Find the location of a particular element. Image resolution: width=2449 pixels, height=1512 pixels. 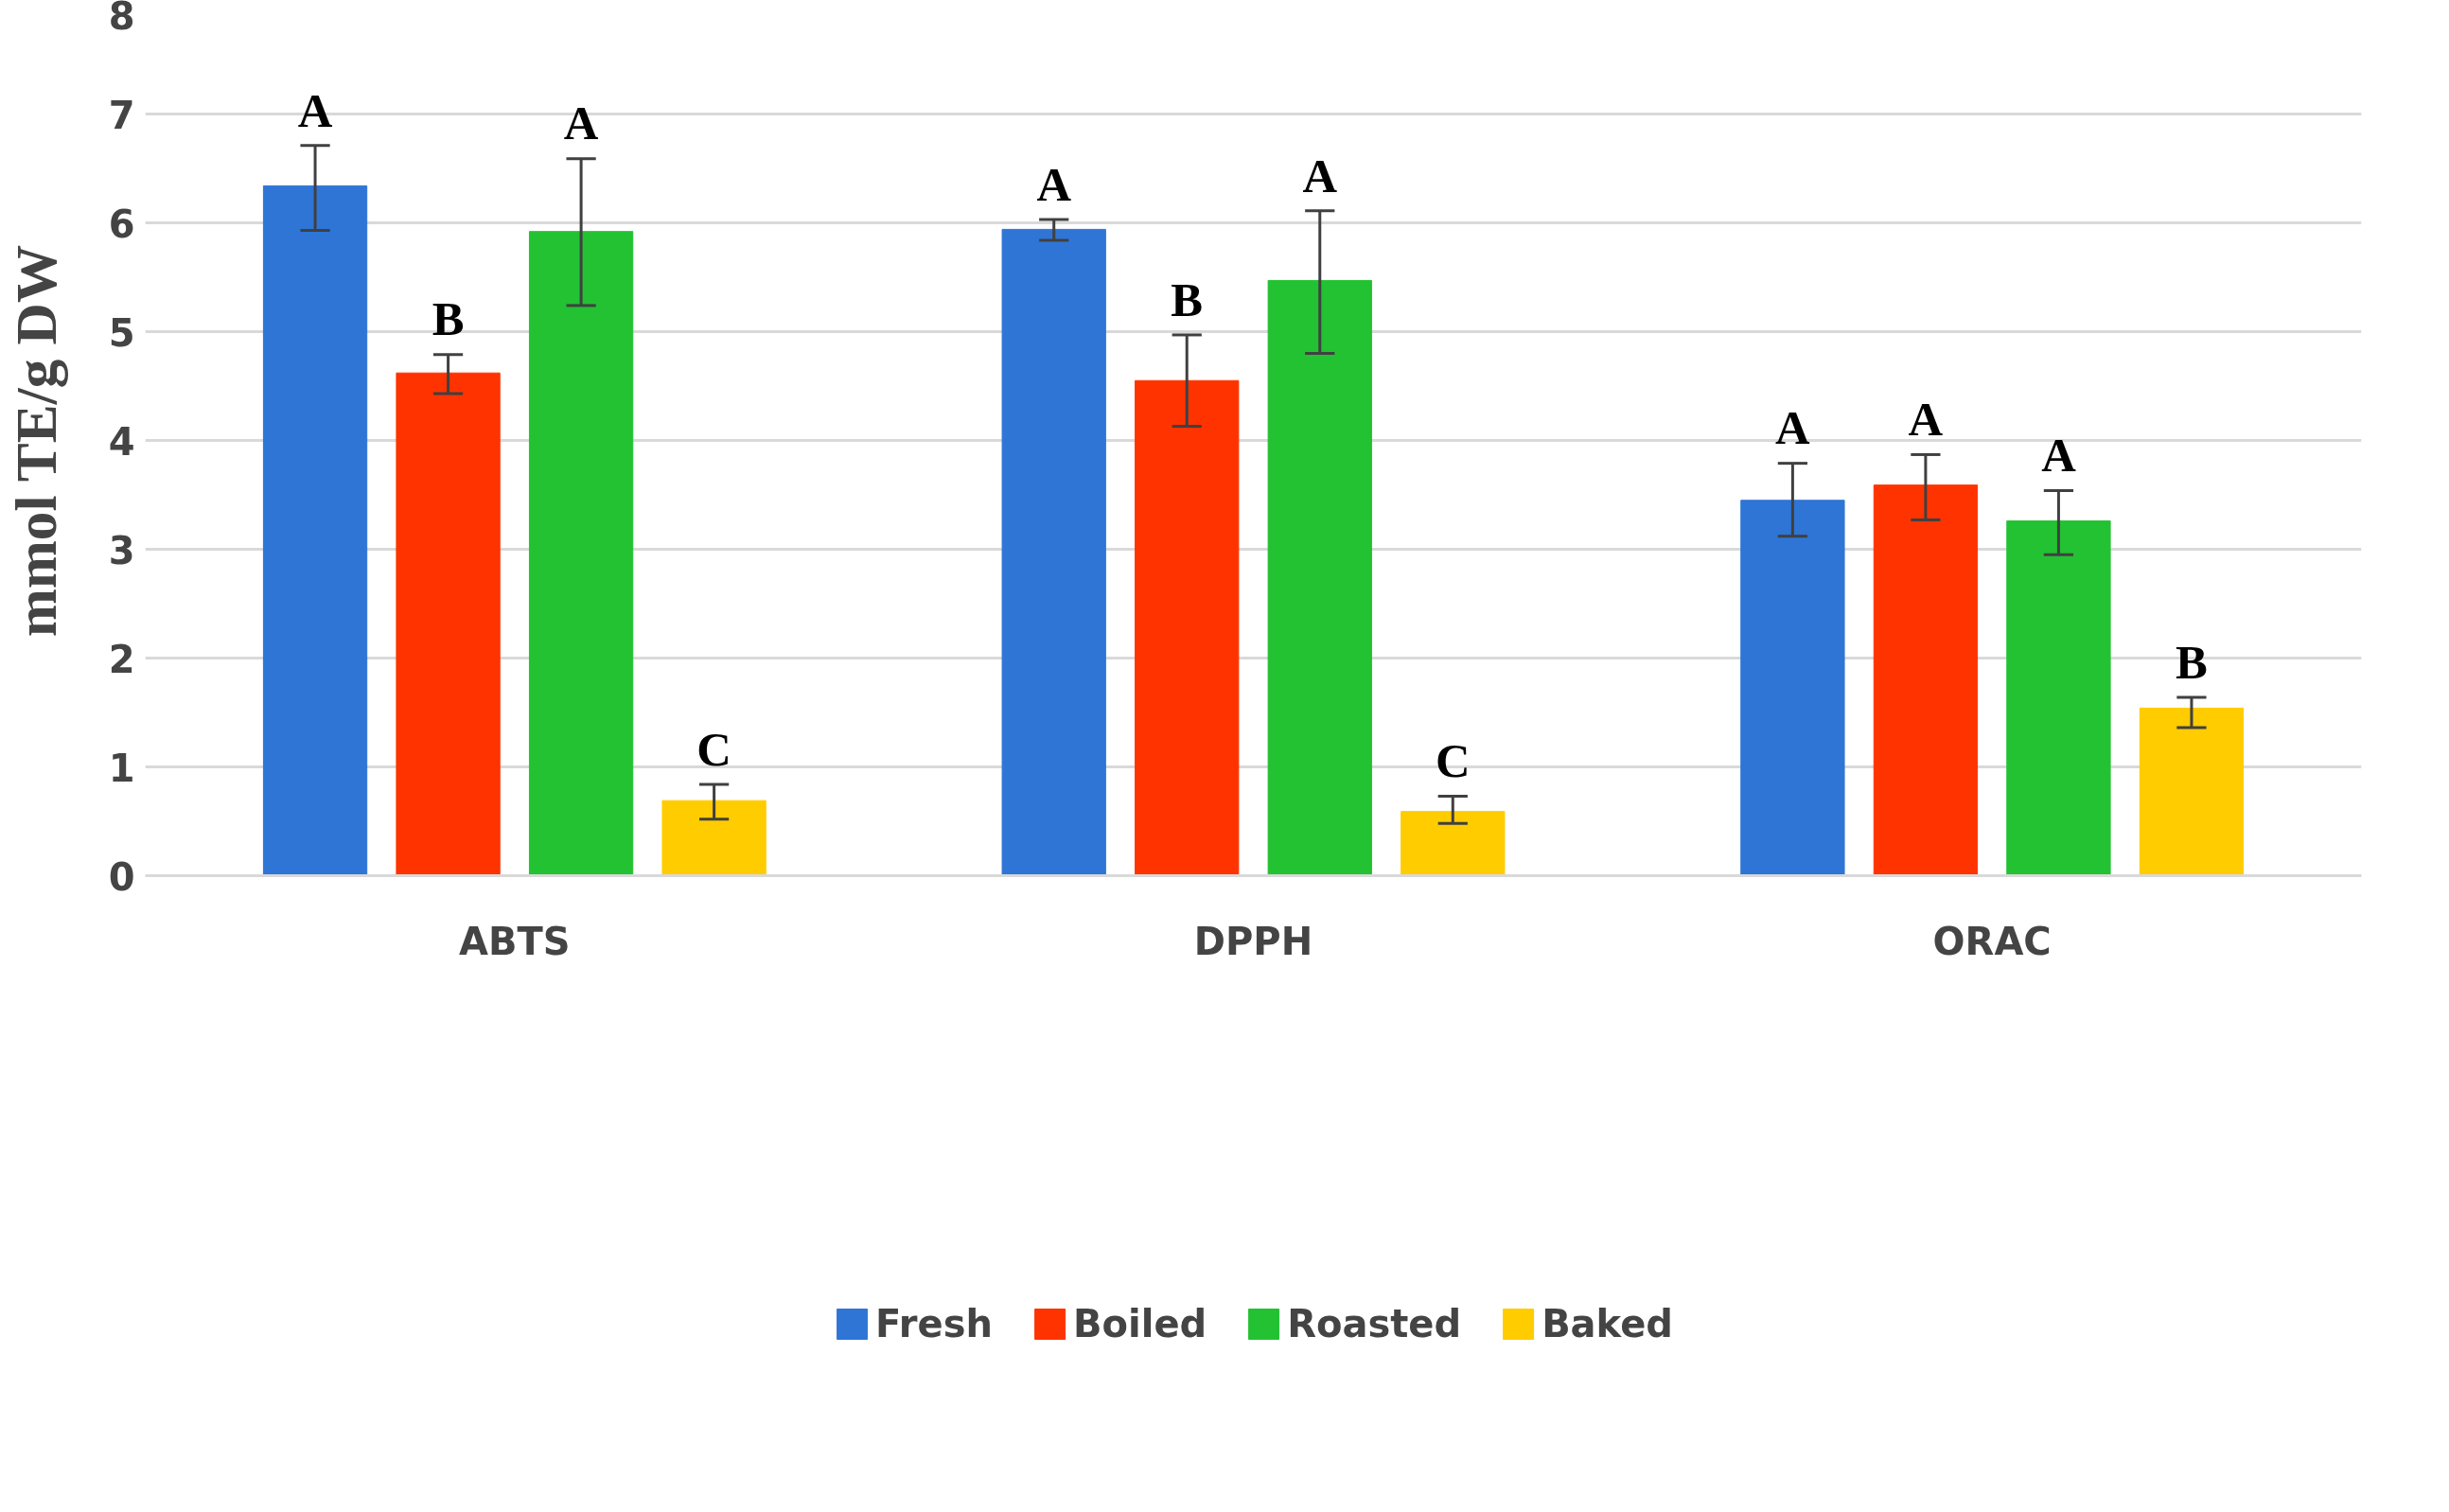

x-tick-label: ORAC is located at coordinates (1992, 941).